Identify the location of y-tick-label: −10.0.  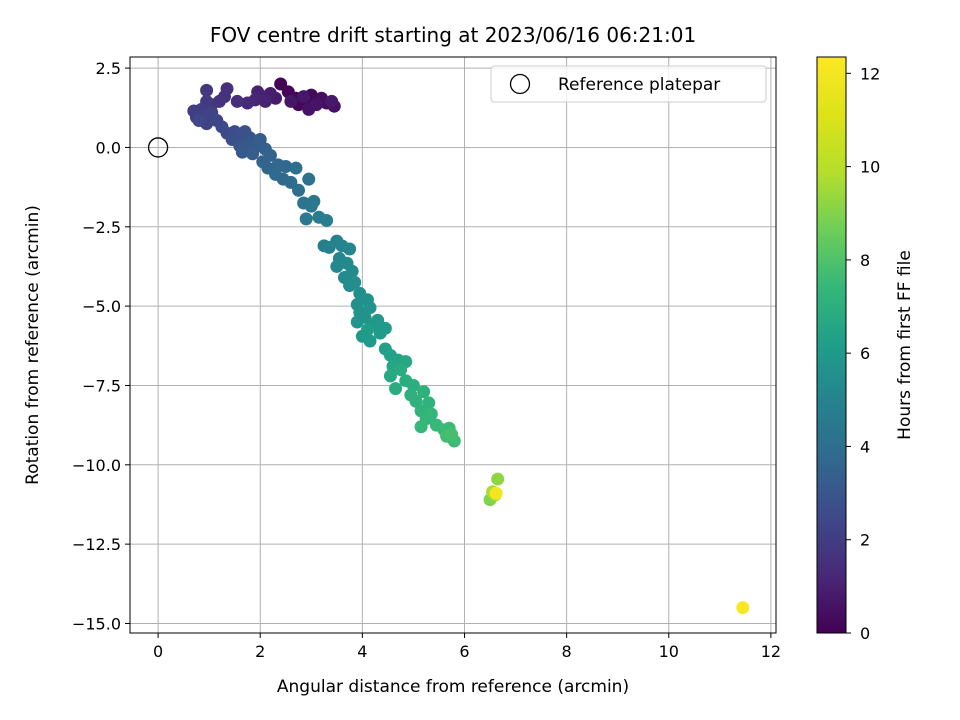
(96, 465).